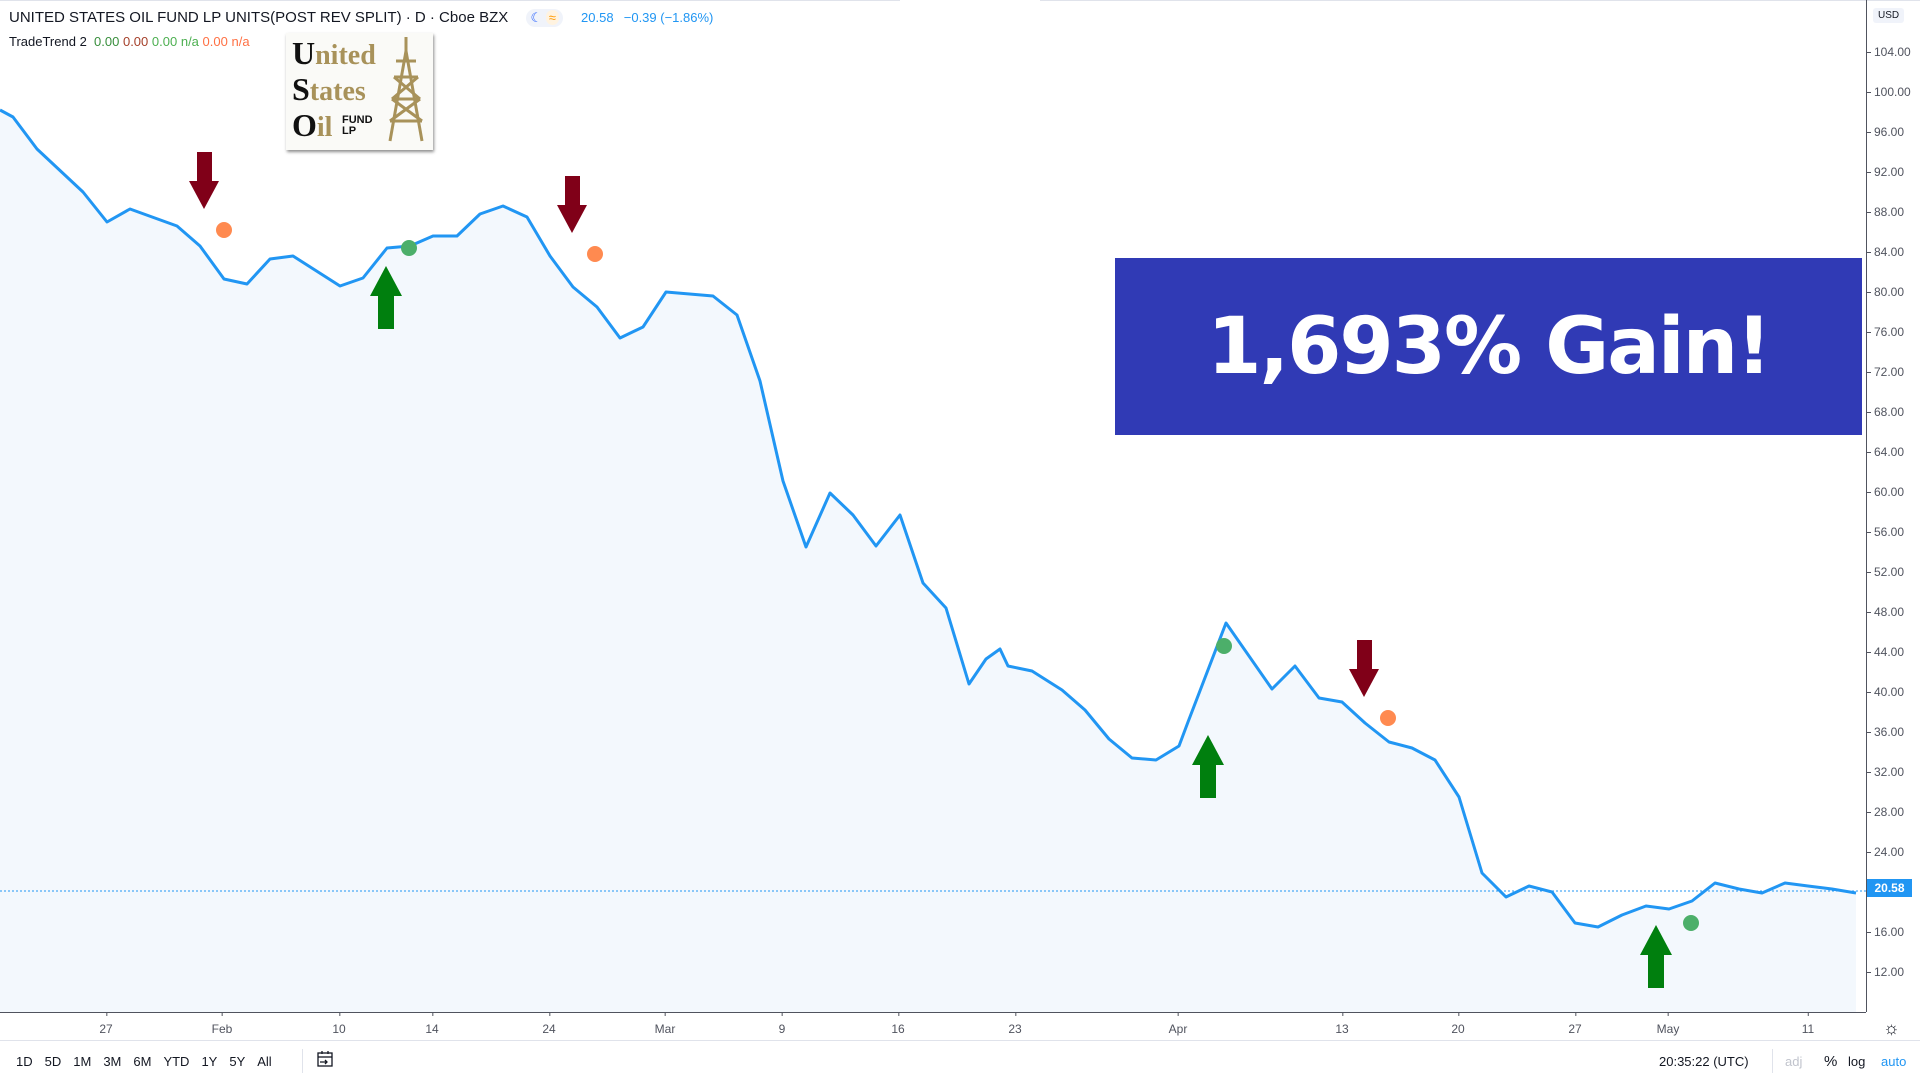 Image resolution: width=1920 pixels, height=1081 pixels. Describe the element at coordinates (1884, 812) in the screenshot. I see `y-tick: 28.00` at that location.